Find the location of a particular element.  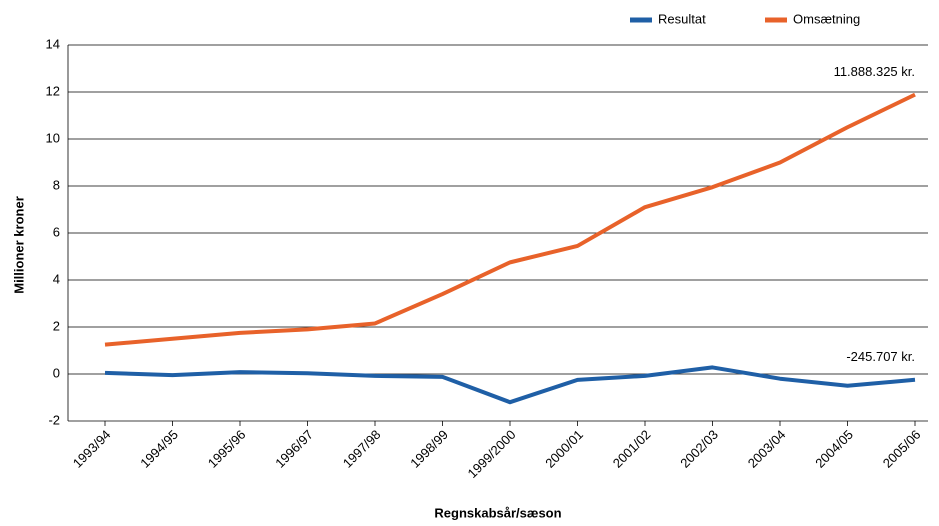

y-tick-label: 6 is located at coordinates (56, 231).